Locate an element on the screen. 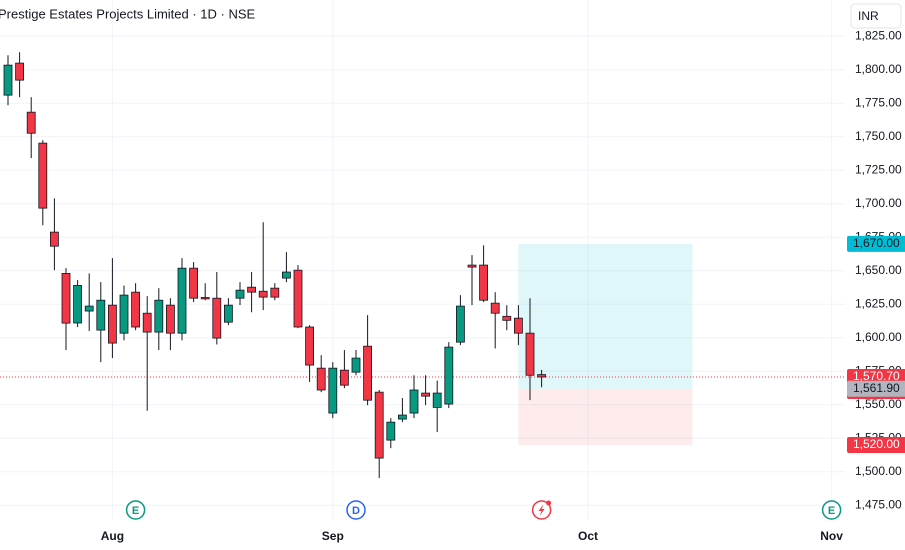  price-axis is located at coordinates (875, 275).